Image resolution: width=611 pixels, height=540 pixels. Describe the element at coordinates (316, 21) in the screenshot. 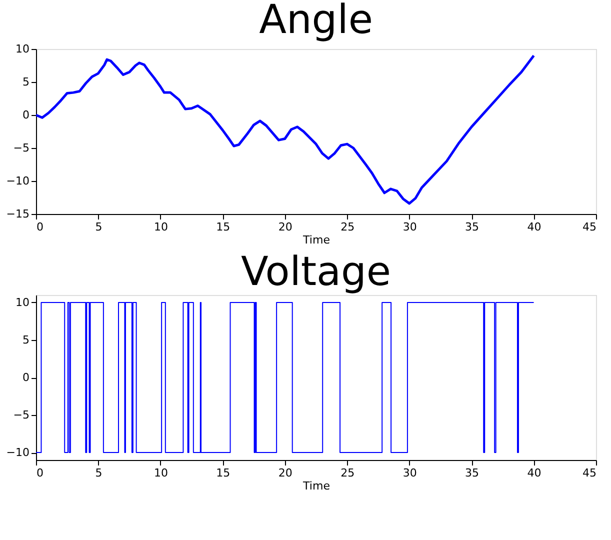

I see `chart-title: Angle` at that location.